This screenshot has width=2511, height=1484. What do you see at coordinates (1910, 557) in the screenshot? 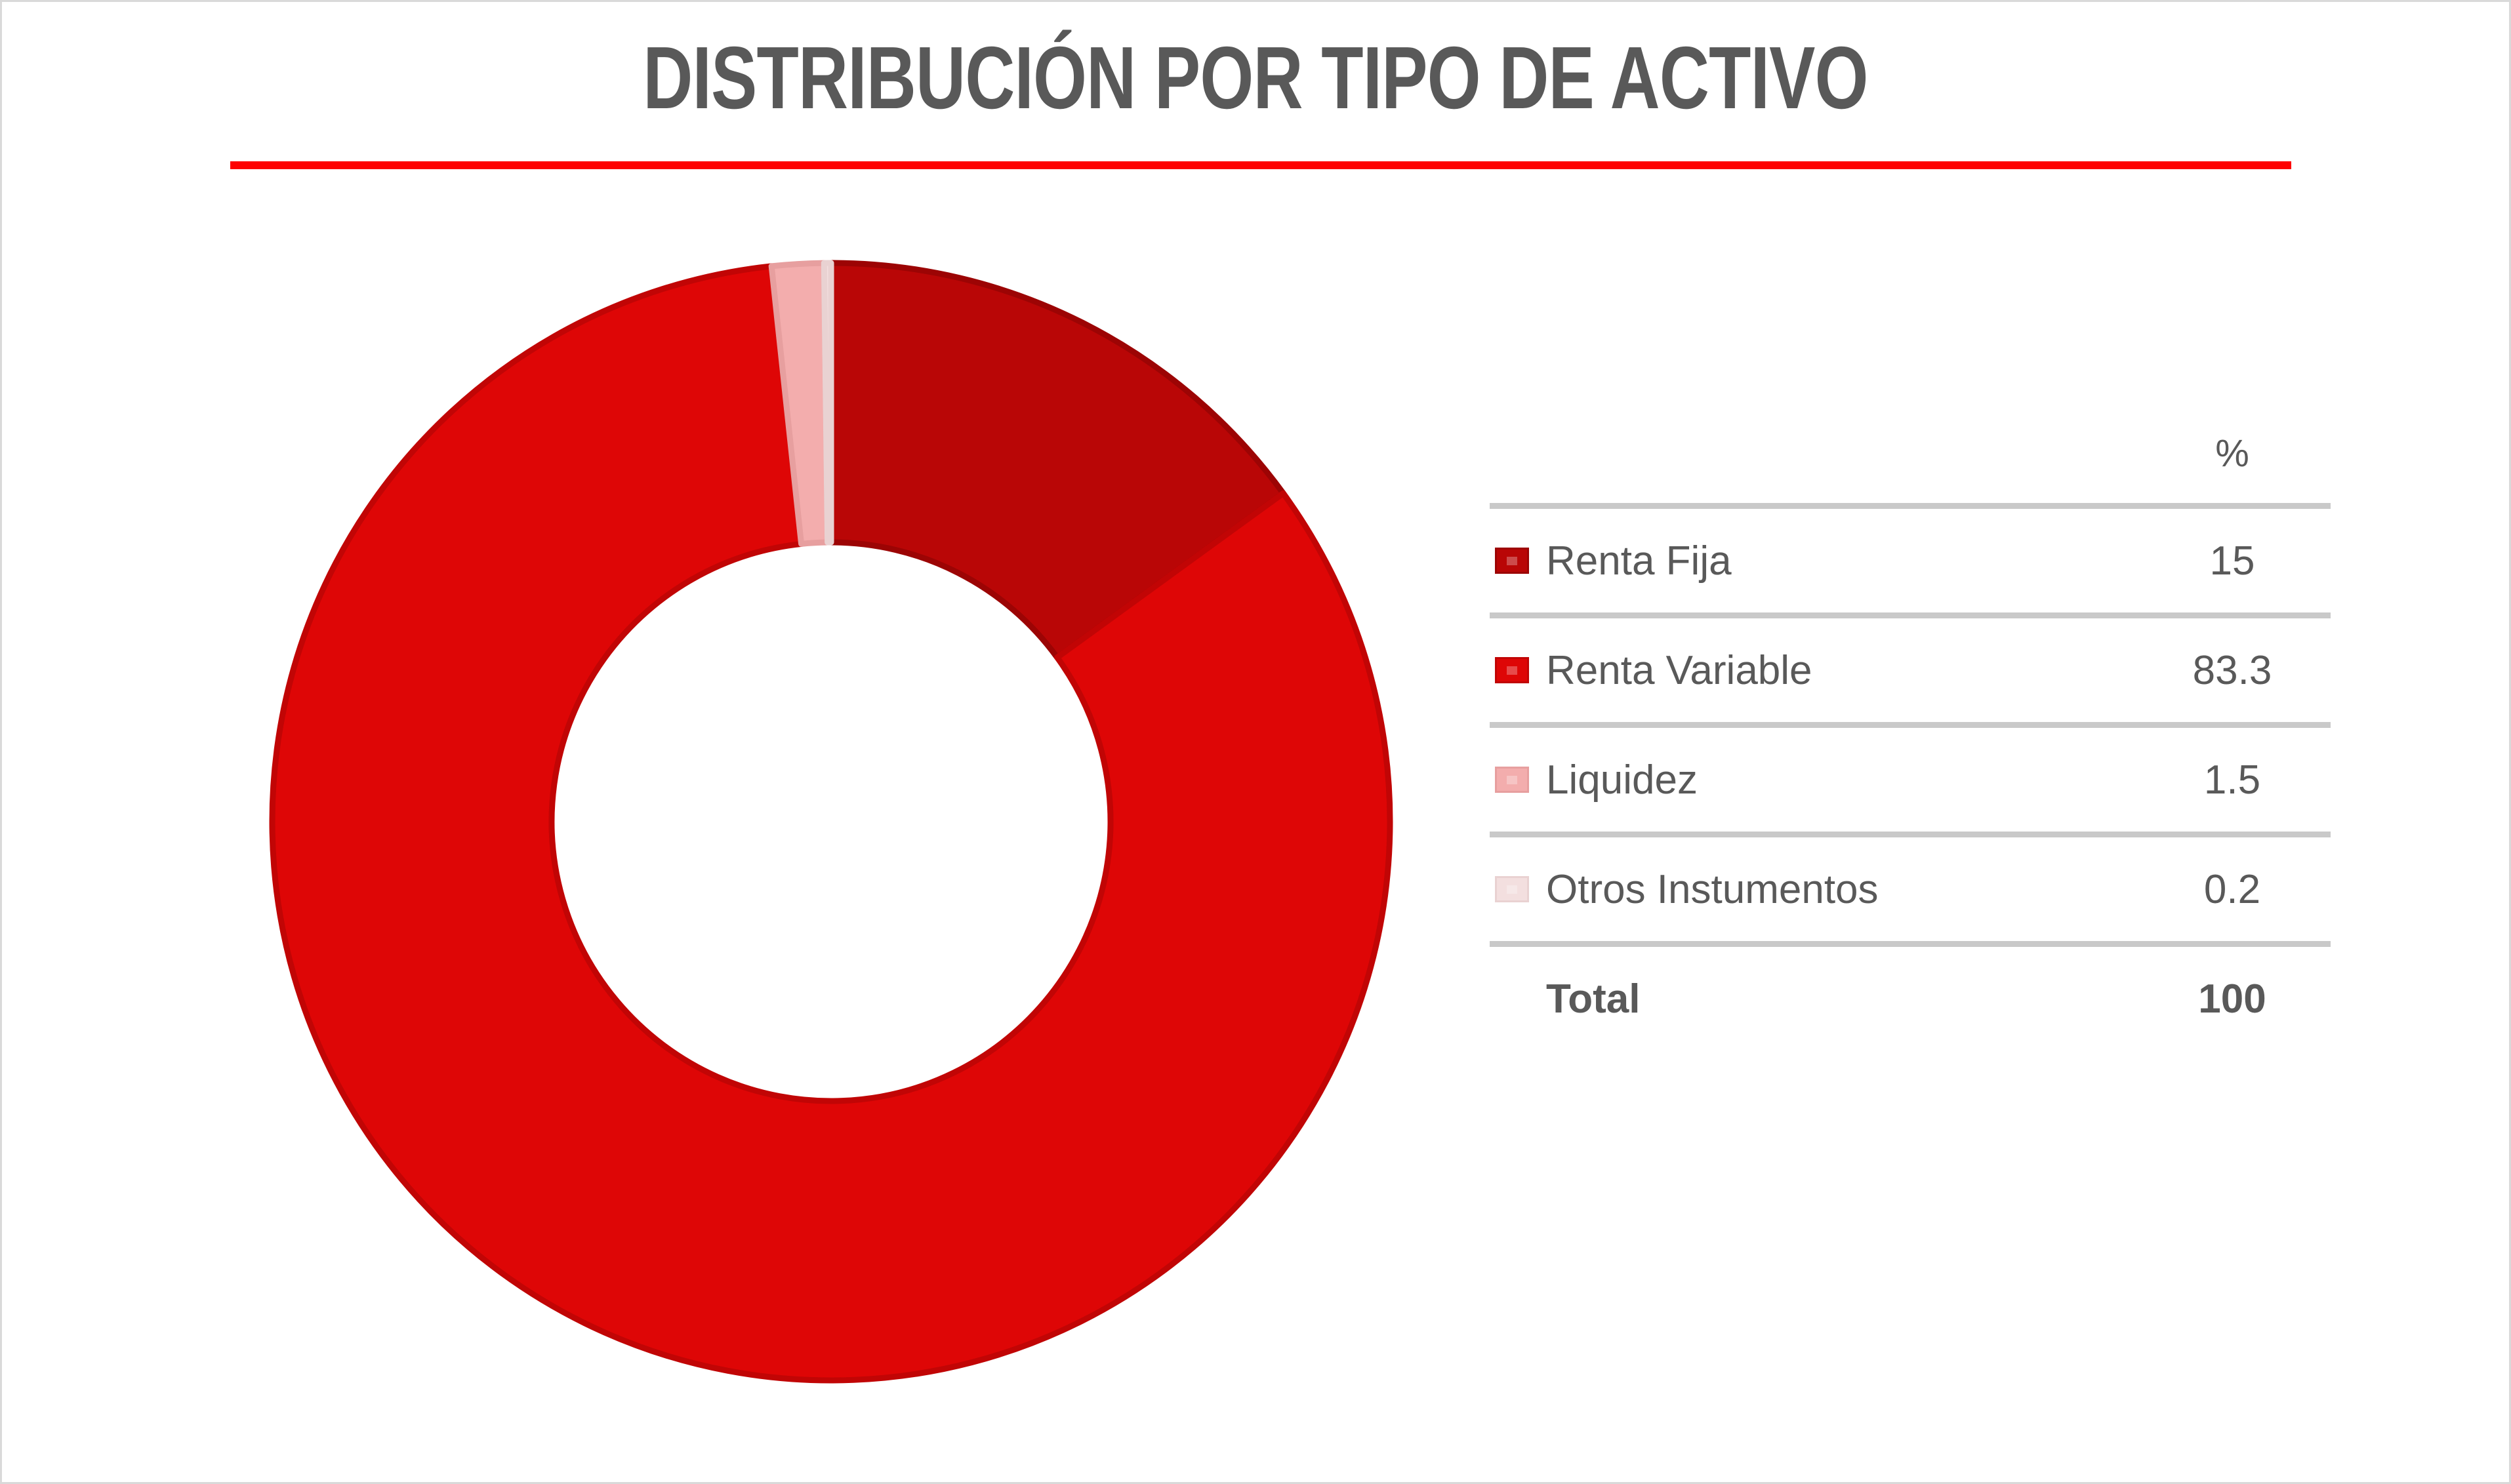
I see `legend-row-renta-fija: Renta Fija 15` at bounding box center [1910, 557].